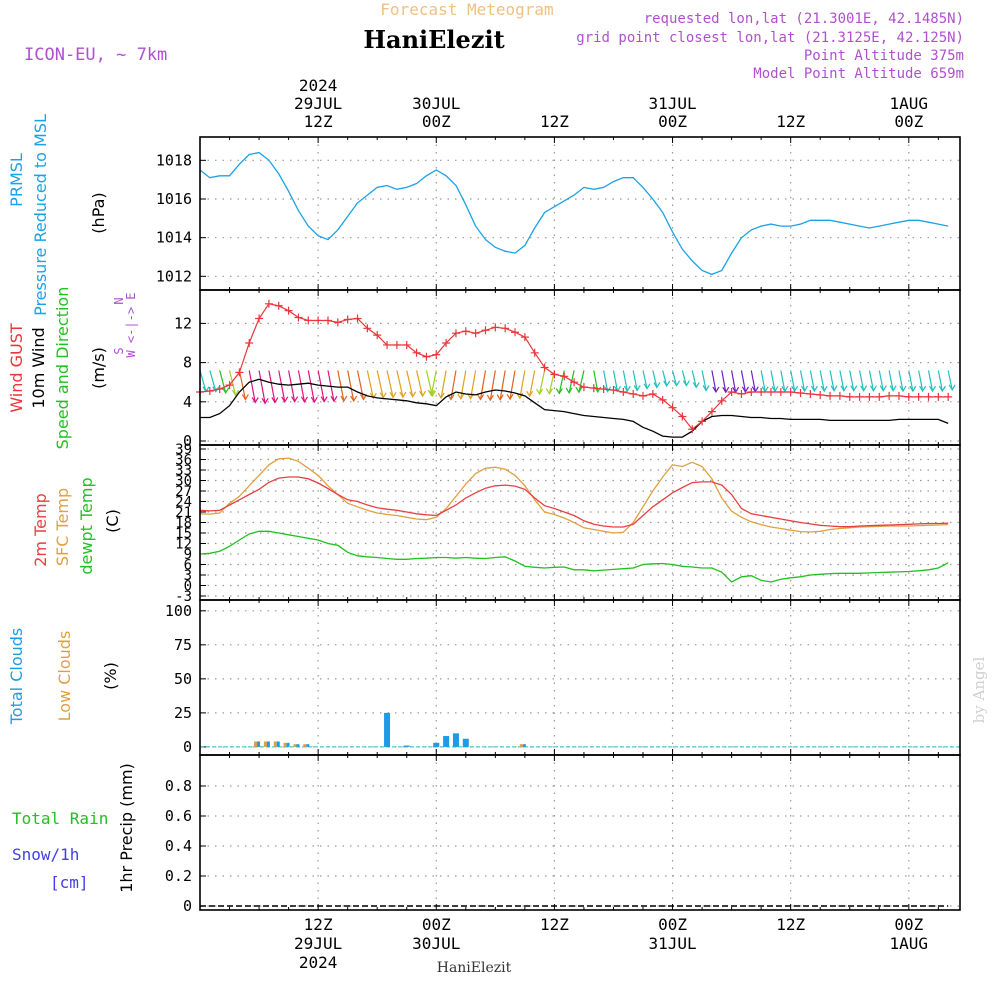 This screenshot has width=1000, height=1000. What do you see at coordinates (119, 350) in the screenshot?
I see `compass-s: S` at bounding box center [119, 350].